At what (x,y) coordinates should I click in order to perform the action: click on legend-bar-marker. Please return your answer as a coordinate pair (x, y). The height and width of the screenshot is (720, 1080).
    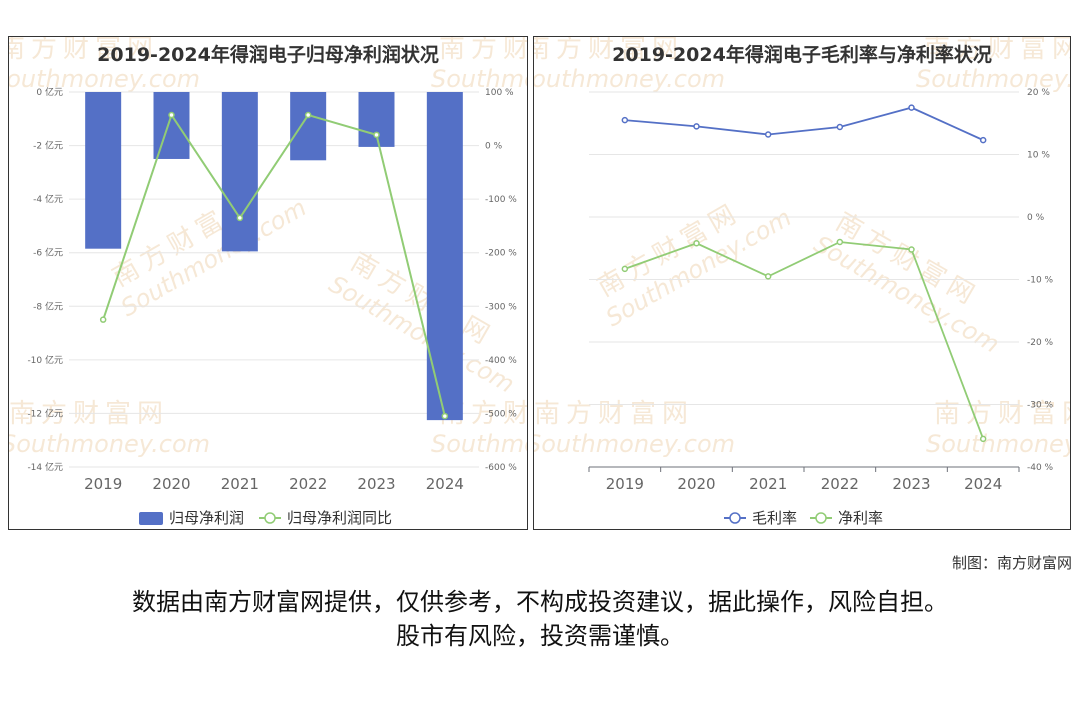
    Looking at the image, I should click on (151, 518).